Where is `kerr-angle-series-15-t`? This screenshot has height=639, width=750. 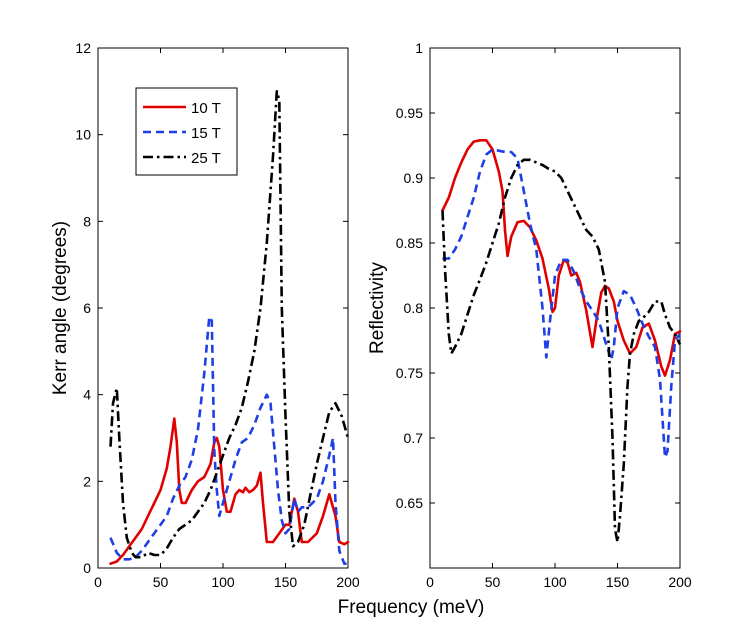 kerr-angle-series-15-t is located at coordinates (228, 440).